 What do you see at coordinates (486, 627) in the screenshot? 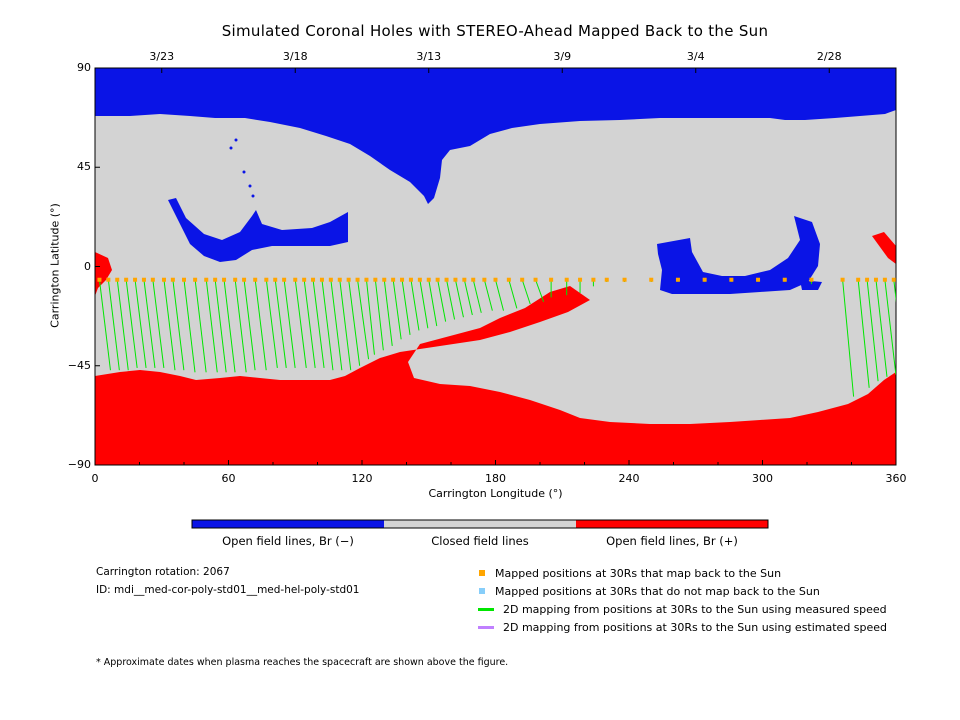
I see `purple-line-icon` at bounding box center [486, 627].